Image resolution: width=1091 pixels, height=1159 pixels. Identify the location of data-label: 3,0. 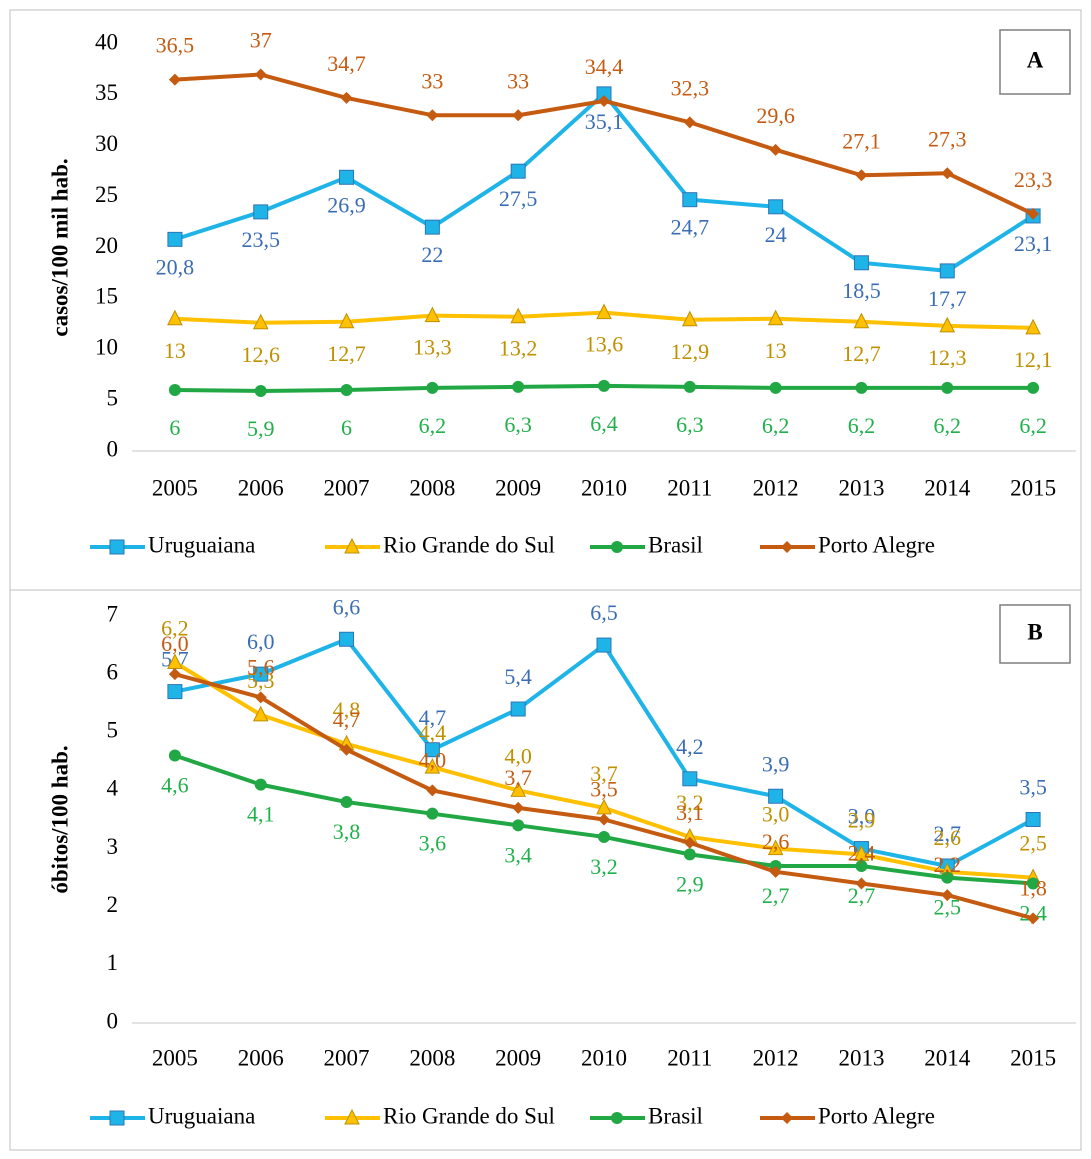
(776, 814).